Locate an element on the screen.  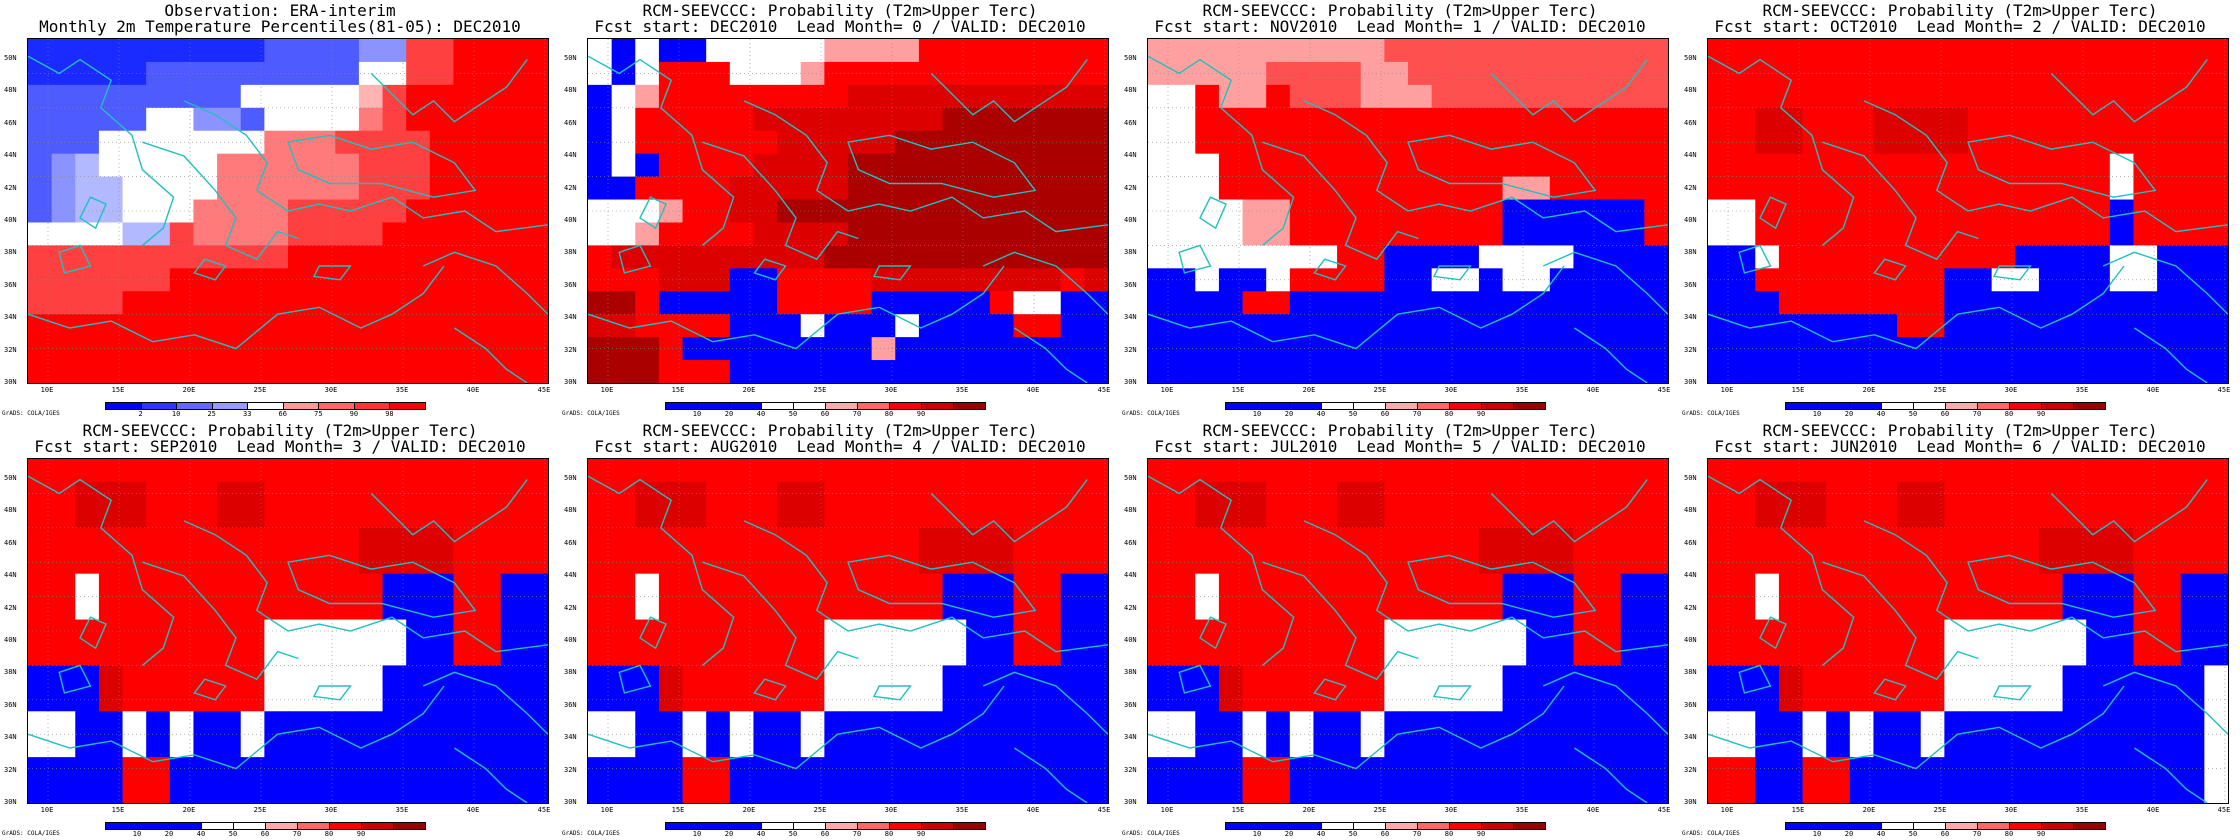
colorbar-label: 90 is located at coordinates (921, 414).